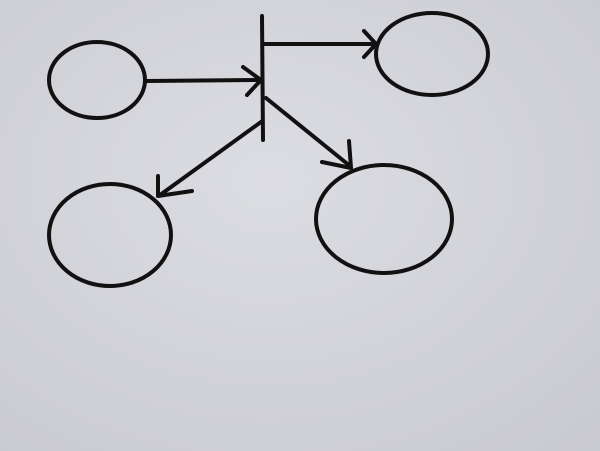 The height and width of the screenshot is (451, 600). What do you see at coordinates (262, 78) in the screenshot?
I see `junction-bar` at bounding box center [262, 78].